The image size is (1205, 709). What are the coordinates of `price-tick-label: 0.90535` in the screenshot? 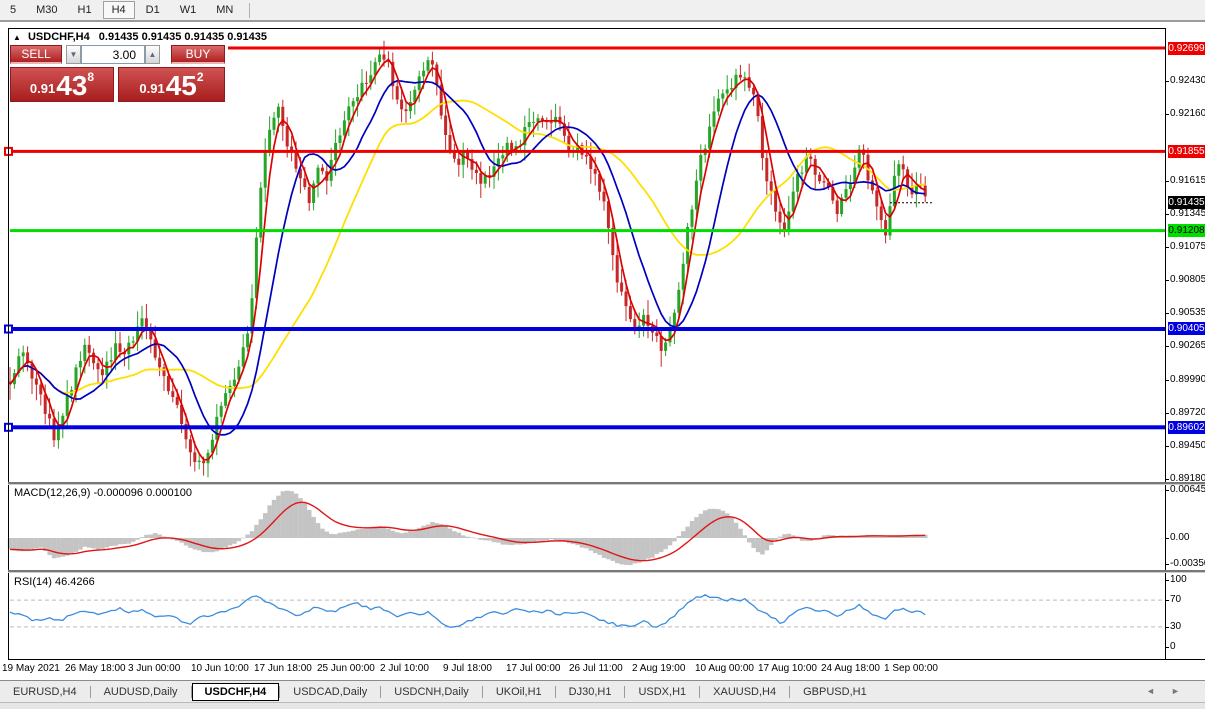 It's located at (1187, 312).